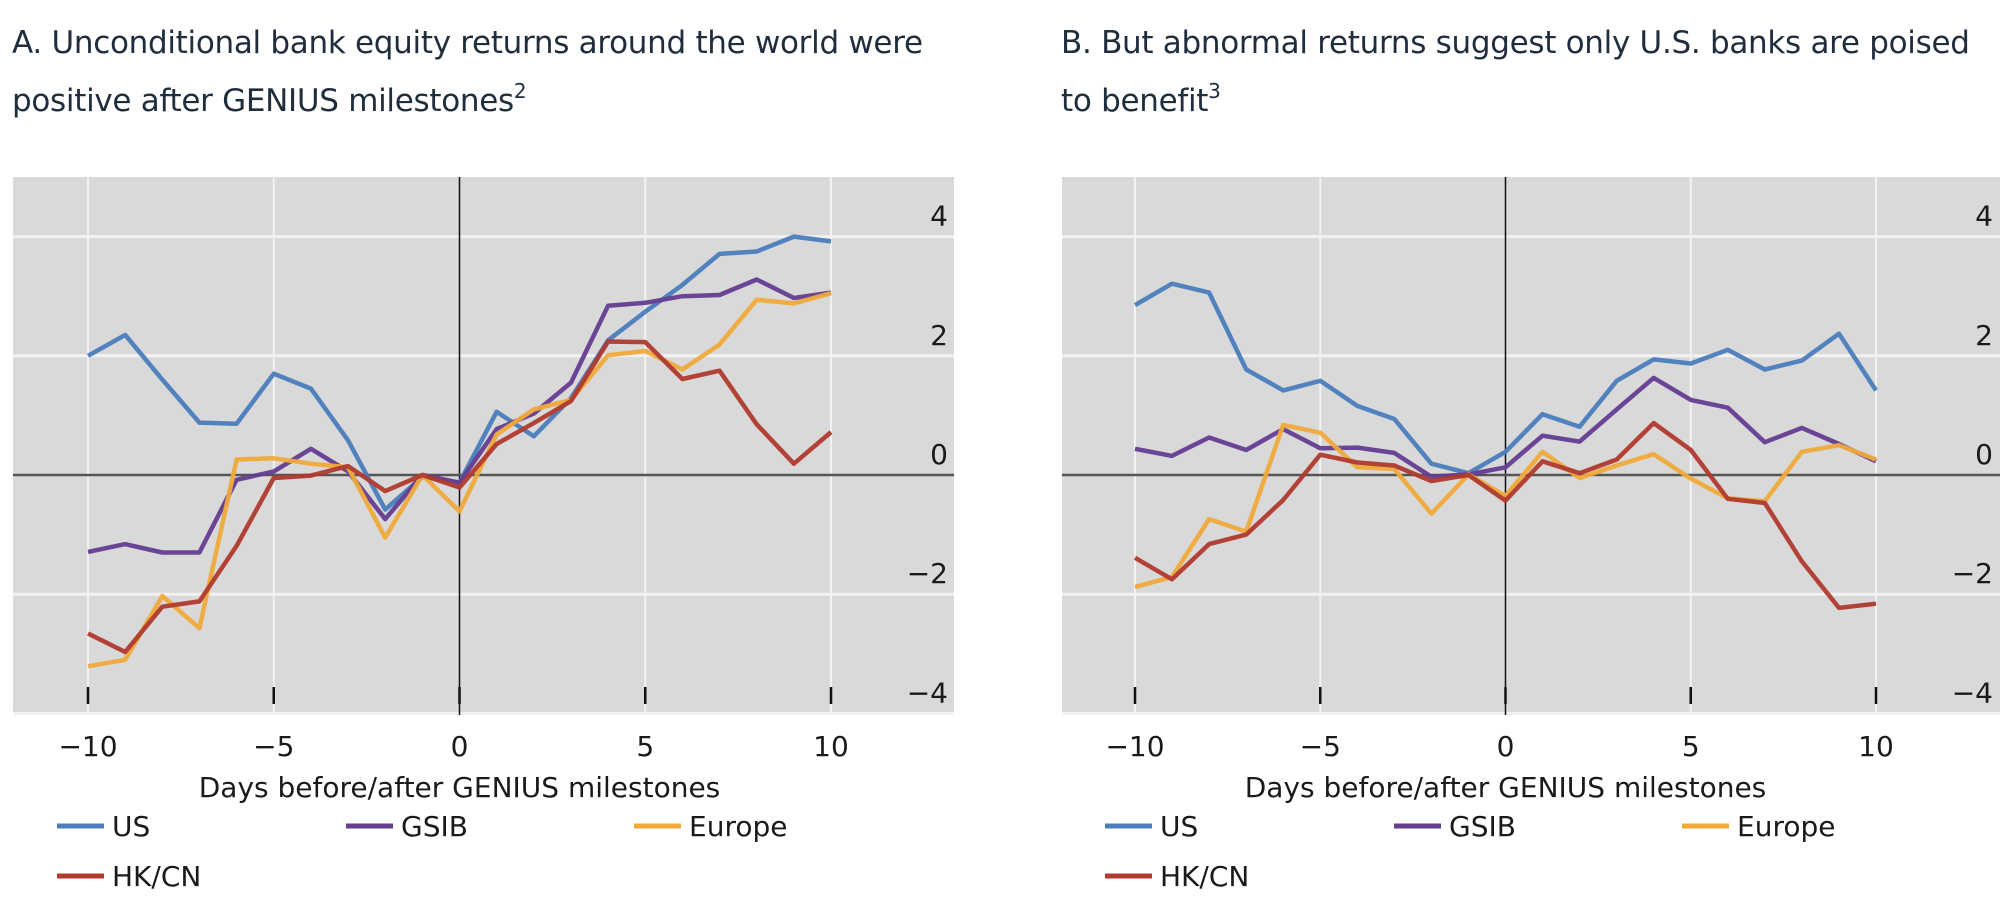  I want to click on panel-a-ytick-label: 2, so click(939, 335).